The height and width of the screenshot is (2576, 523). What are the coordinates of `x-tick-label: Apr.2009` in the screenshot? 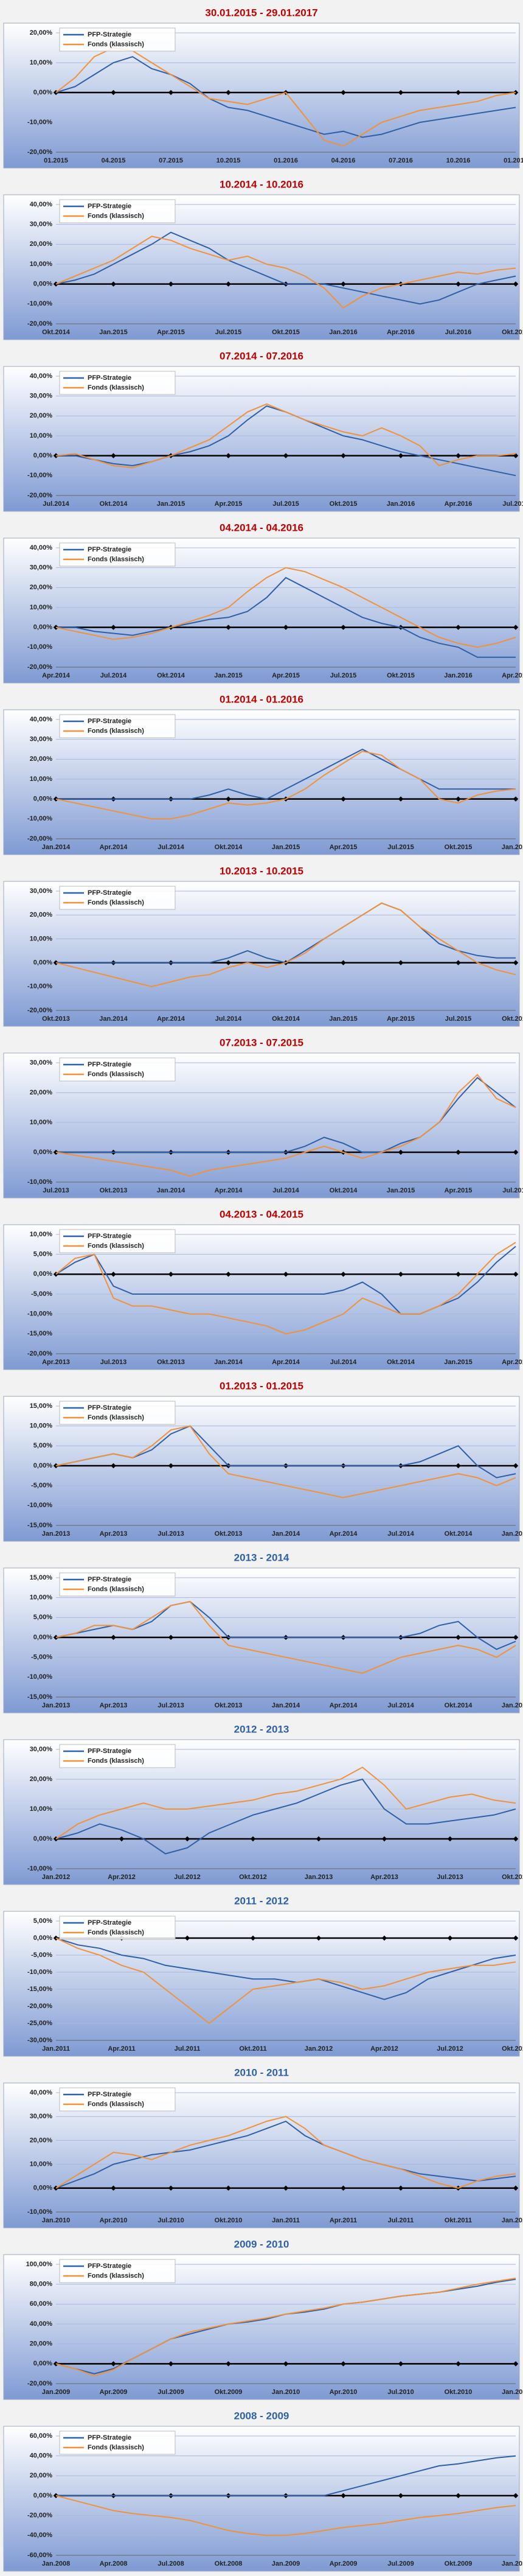 It's located at (344, 2563).